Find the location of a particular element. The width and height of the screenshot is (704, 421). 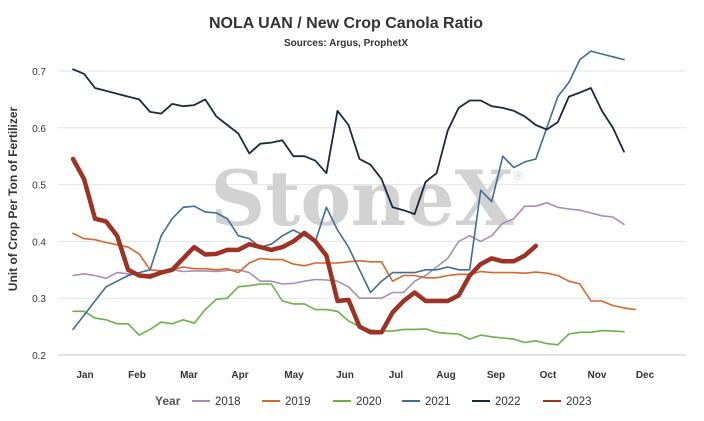

legend-title: Year is located at coordinates (168, 401).